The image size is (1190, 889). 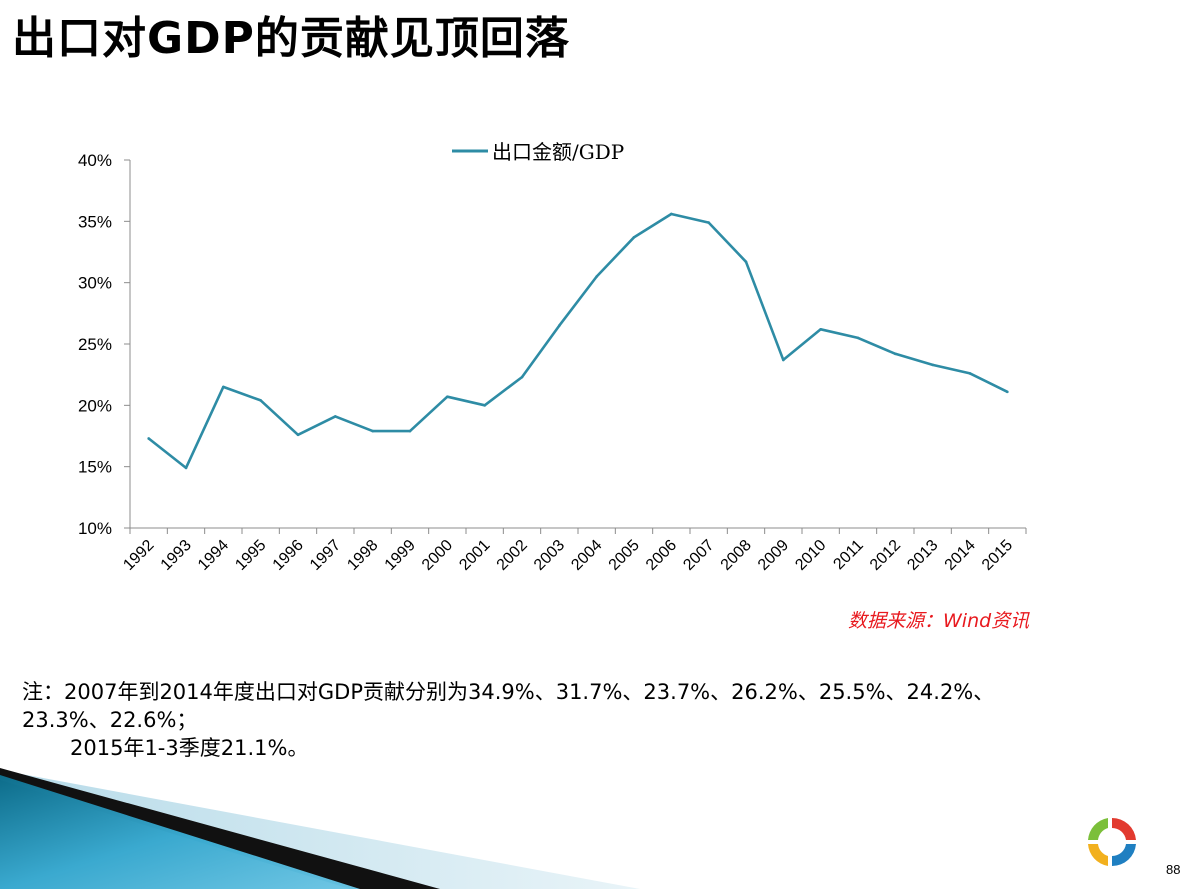 I want to click on company-logo, so click(x=1112, y=842).